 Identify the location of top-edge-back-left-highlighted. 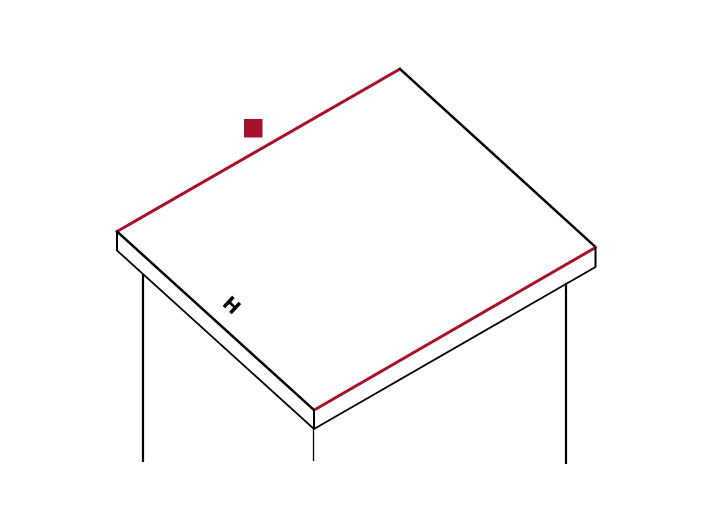
(258, 150).